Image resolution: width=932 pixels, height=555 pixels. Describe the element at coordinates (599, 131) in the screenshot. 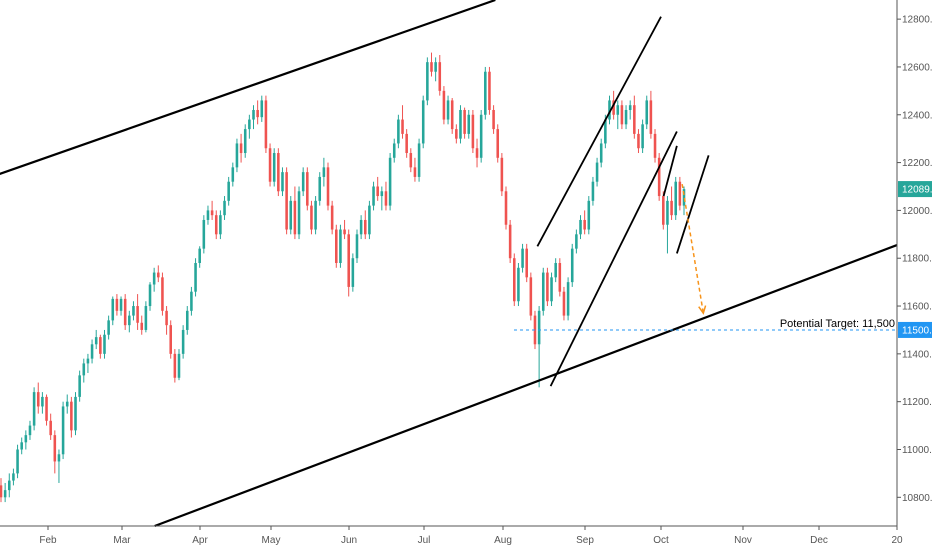

I see `rising-channel-upper-trendline` at that location.